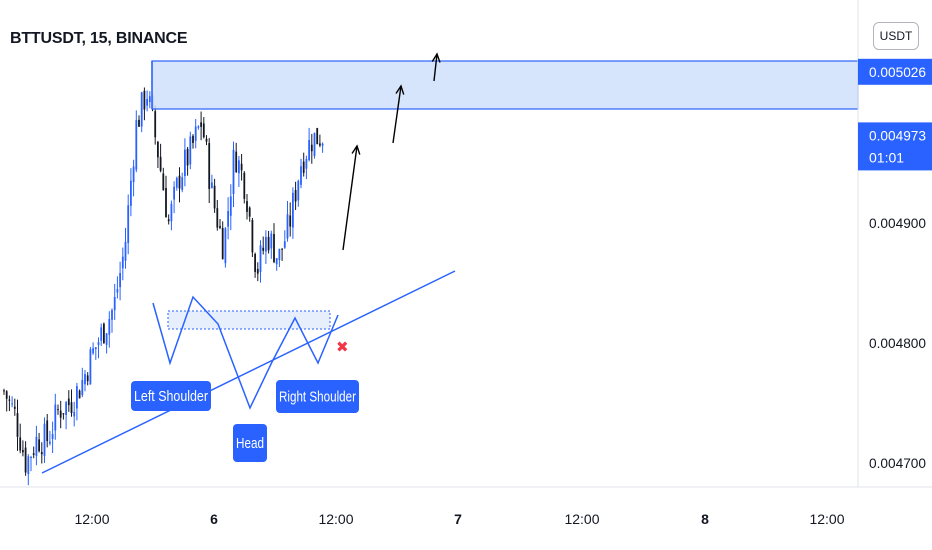 The image size is (932, 550). I want to click on pattern-label-text: Right Shoulder, so click(317, 397).